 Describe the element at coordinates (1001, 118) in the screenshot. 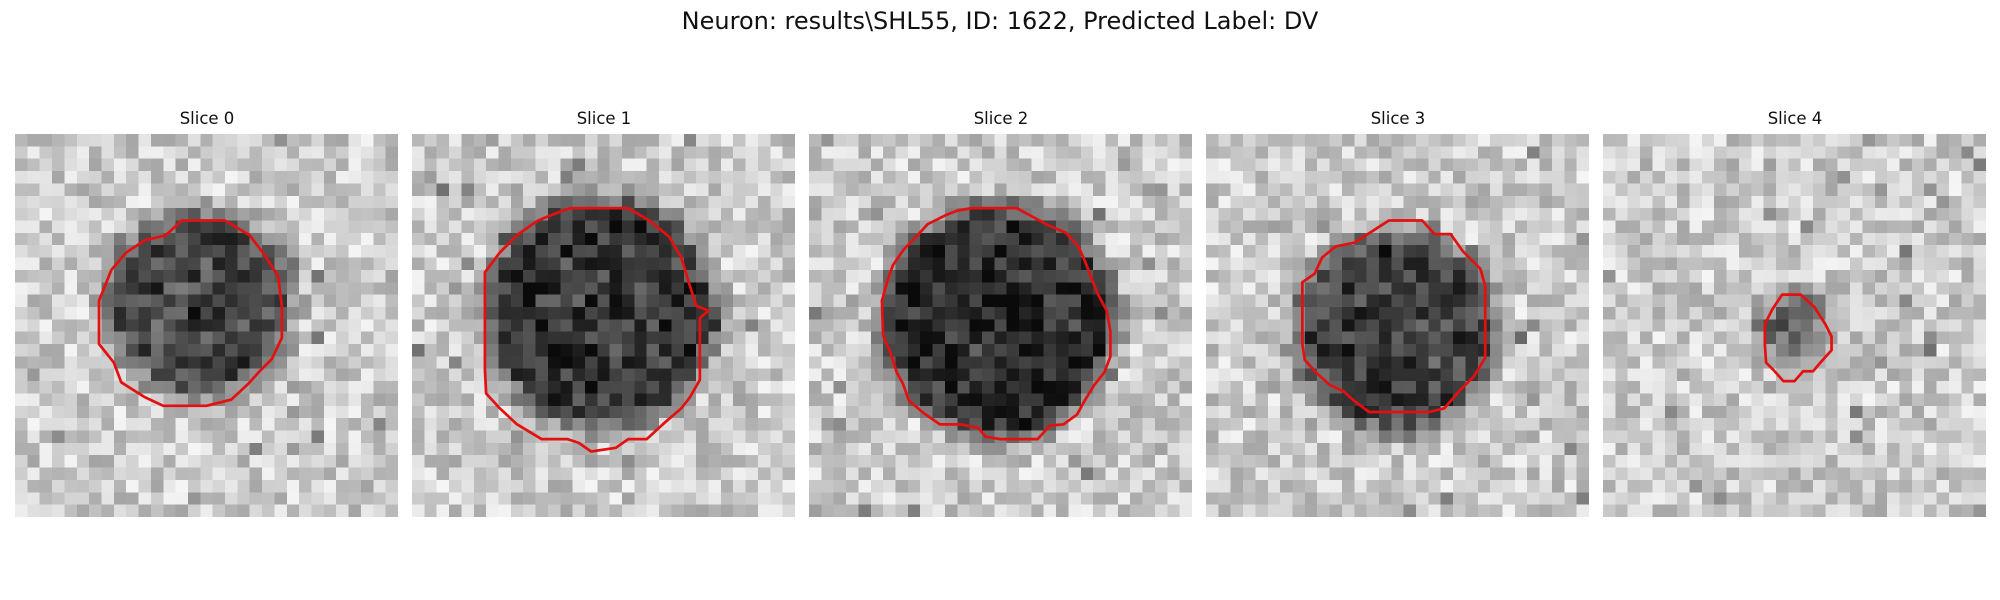

I see `slice-2-title: Slice 2` at that location.